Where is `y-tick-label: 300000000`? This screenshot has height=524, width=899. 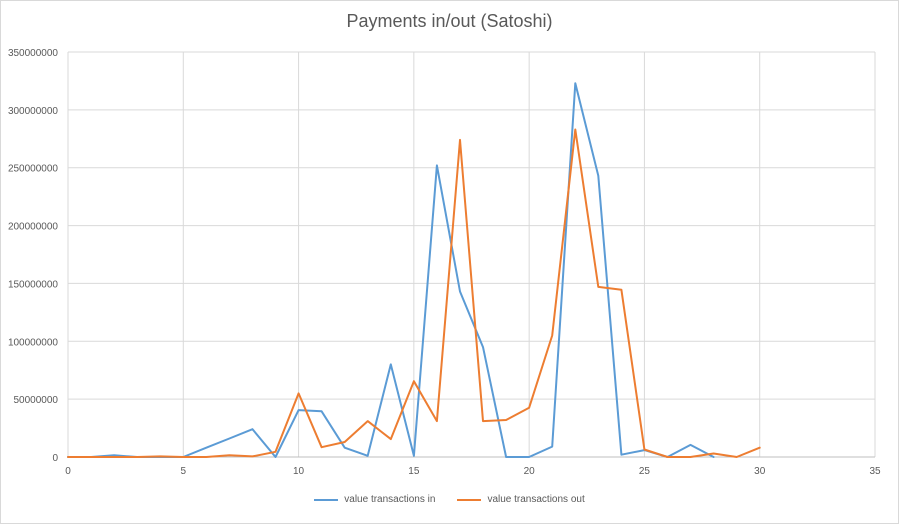
y-tick-label: 300000000 is located at coordinates (33, 111).